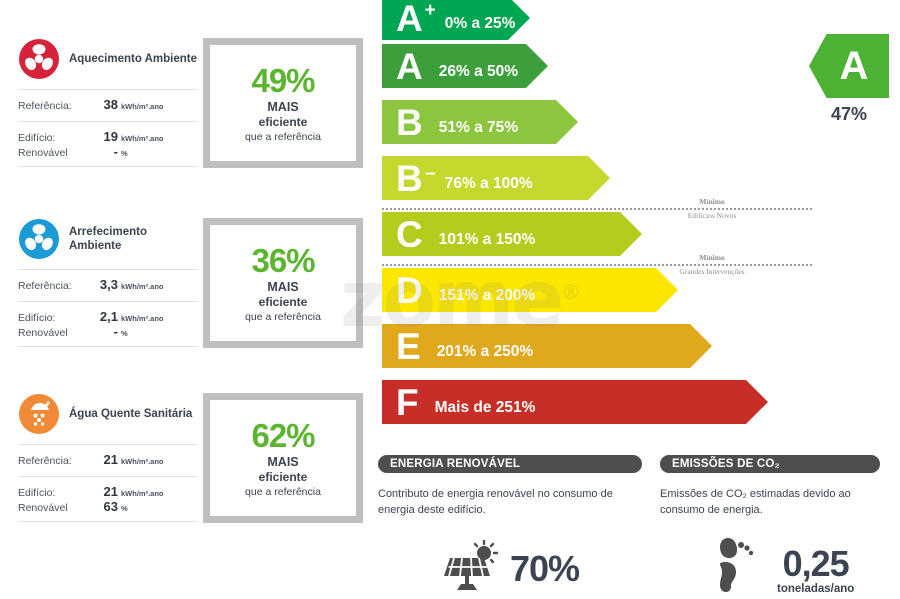 This screenshot has width=900, height=599. Describe the element at coordinates (108, 244) in the screenshot. I see `metric-header: Arrefecimento Ambiente` at that location.